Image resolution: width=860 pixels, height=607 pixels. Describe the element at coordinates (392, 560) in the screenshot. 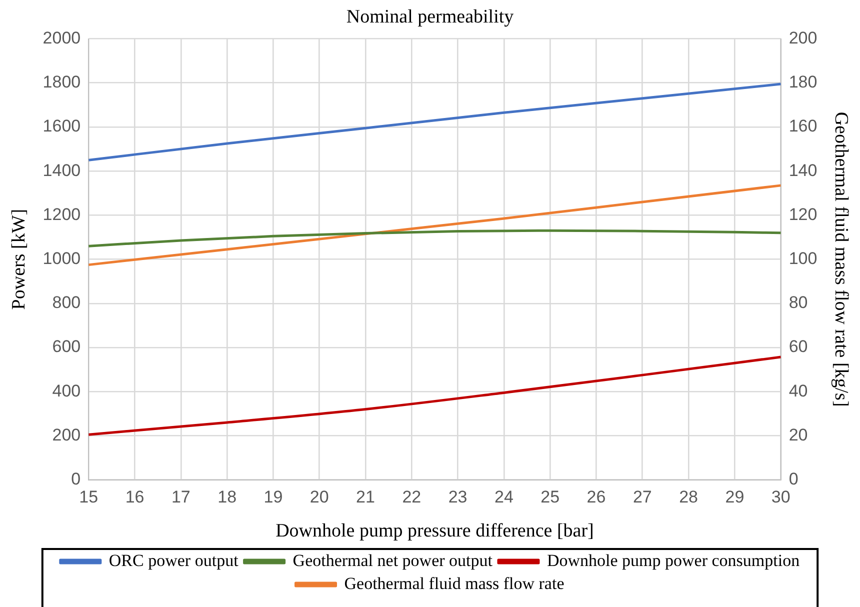

I see `legend-label: Geothermal net power output` at that location.